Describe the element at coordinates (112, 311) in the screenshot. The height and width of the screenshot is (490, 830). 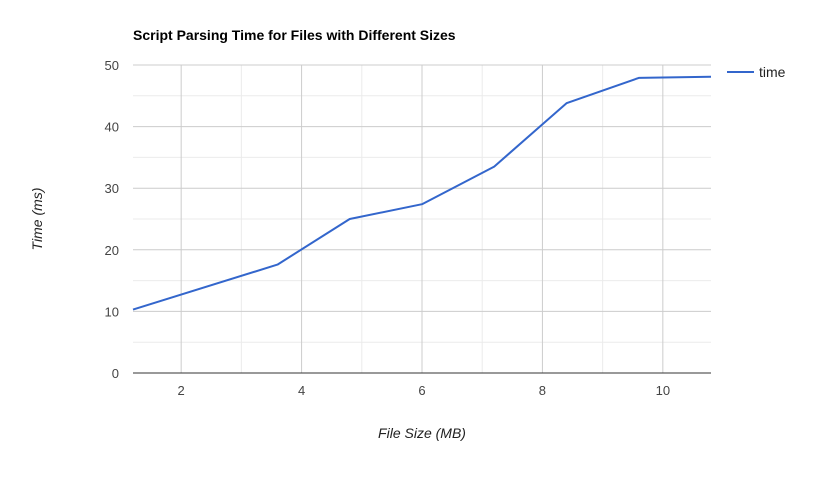
I see `y-tick-label: 10` at that location.